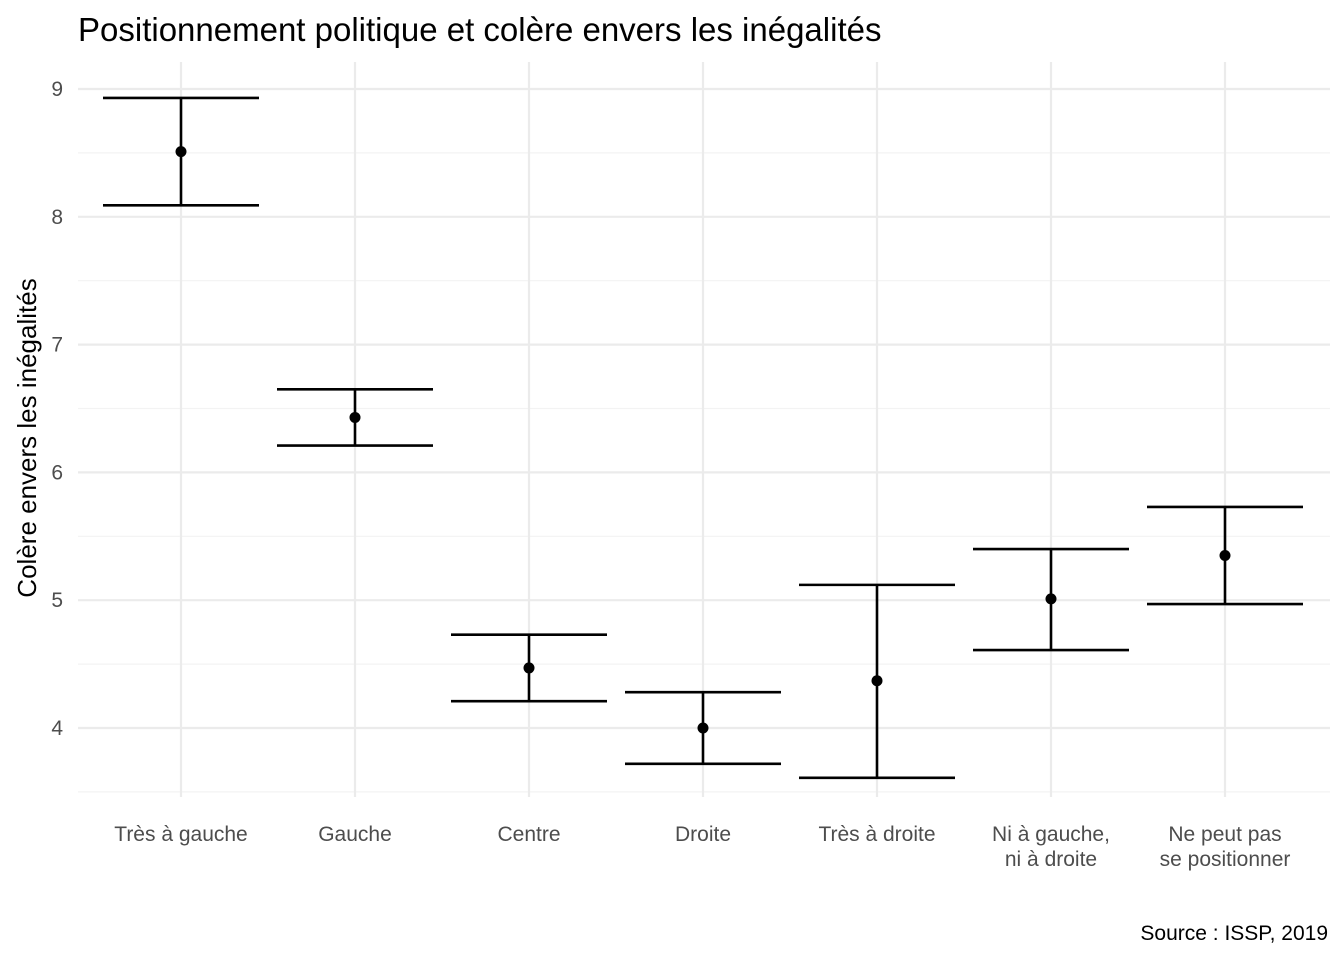 The height and width of the screenshot is (960, 1344). I want to click on x-tick-label-3: Droite, so click(703, 834).